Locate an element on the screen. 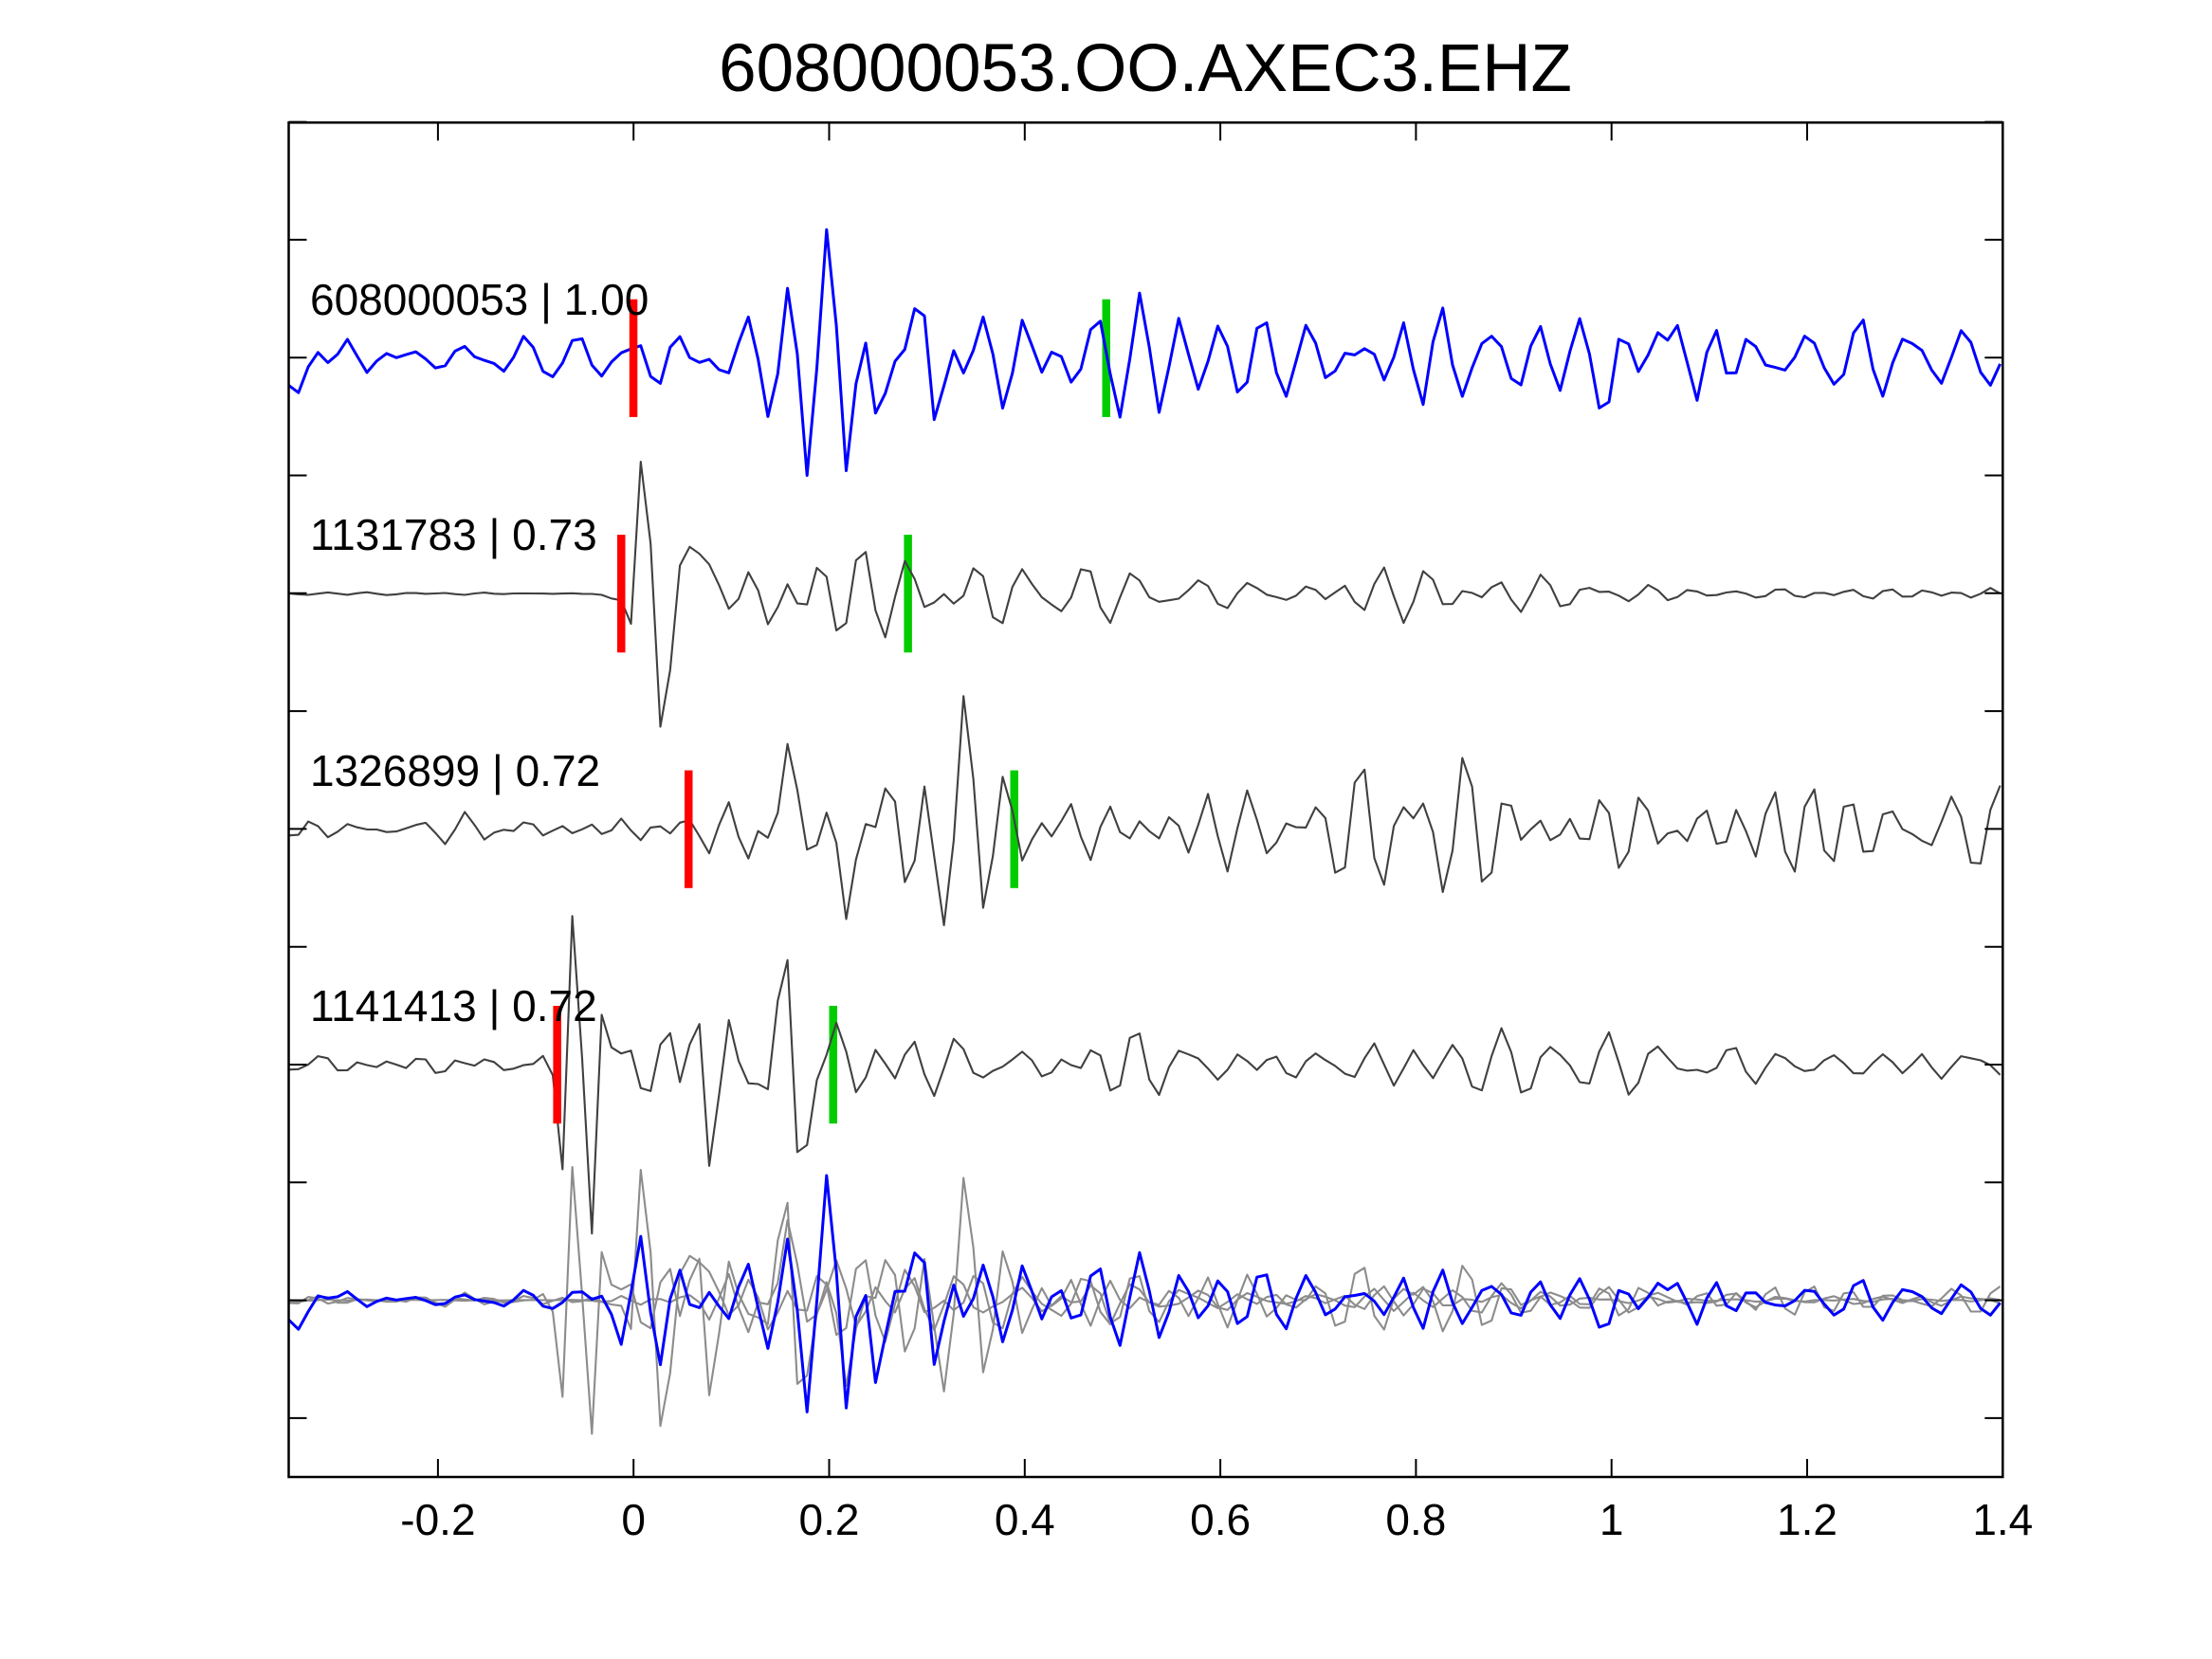 The image size is (2212, 1659). svg-text: 0.2 is located at coordinates (829, 1519).